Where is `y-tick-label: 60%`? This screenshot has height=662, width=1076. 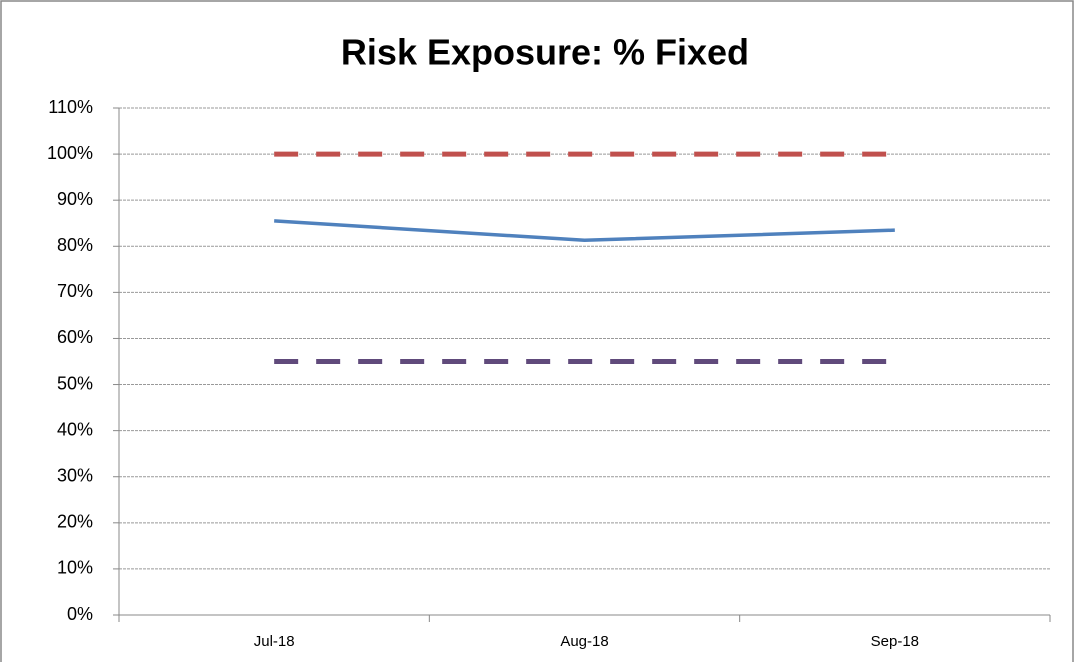
y-tick-label: 60% is located at coordinates (75, 337).